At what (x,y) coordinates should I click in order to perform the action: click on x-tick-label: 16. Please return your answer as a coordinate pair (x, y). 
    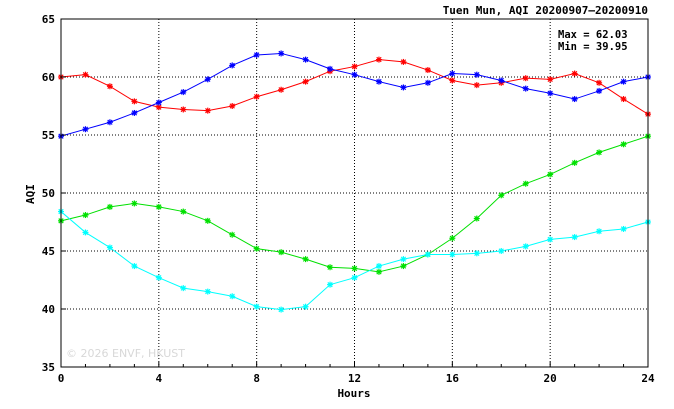
    Looking at the image, I should click on (453, 378).